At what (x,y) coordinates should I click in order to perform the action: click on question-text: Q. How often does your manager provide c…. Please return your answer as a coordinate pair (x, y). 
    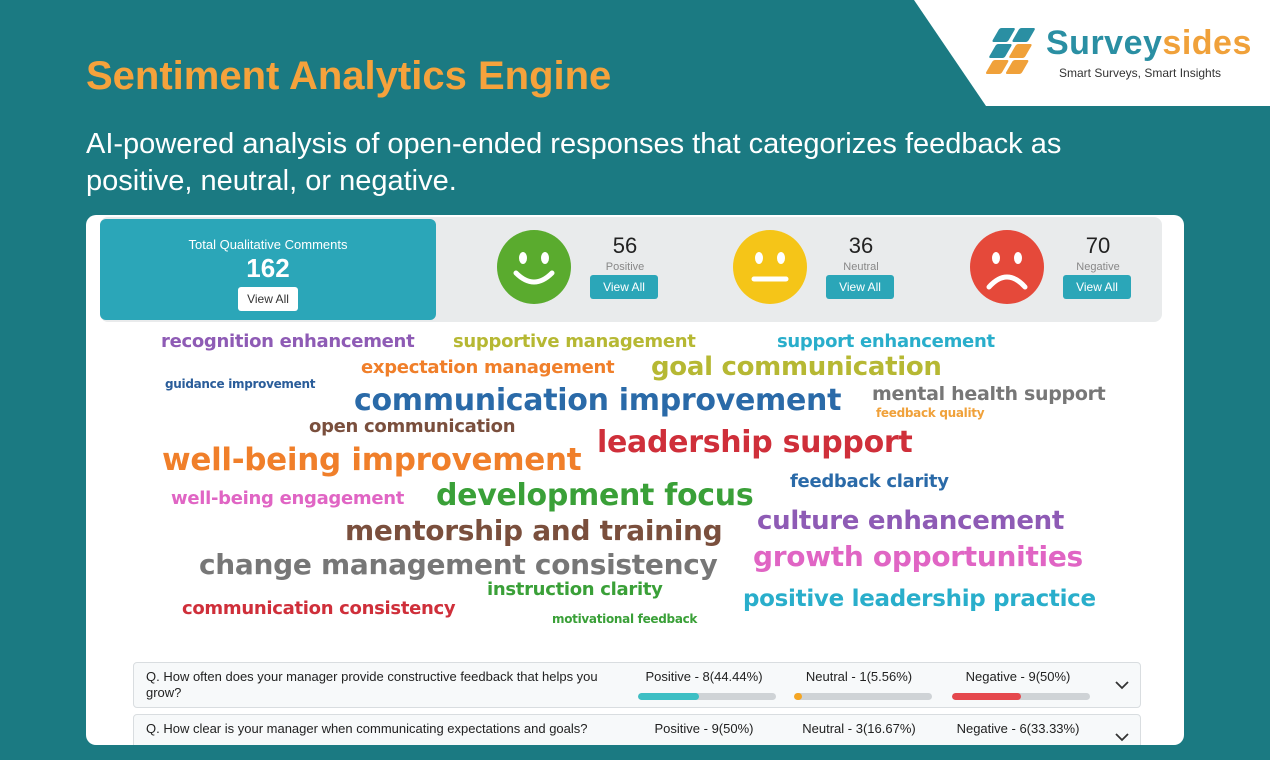
    Looking at the image, I should click on (372, 684).